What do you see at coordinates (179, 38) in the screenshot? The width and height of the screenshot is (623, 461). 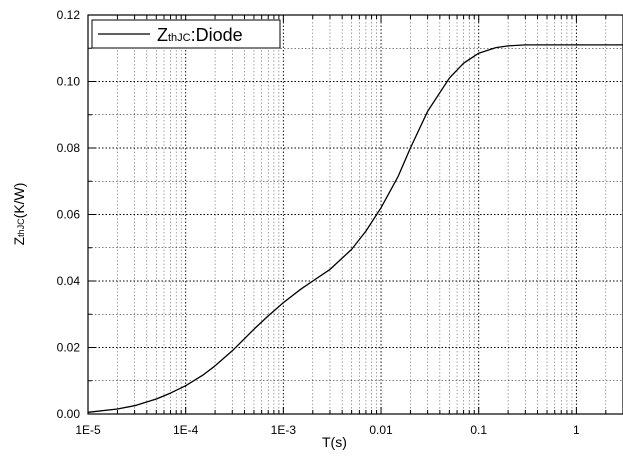 I see `legend-label-sub: thJC` at bounding box center [179, 38].